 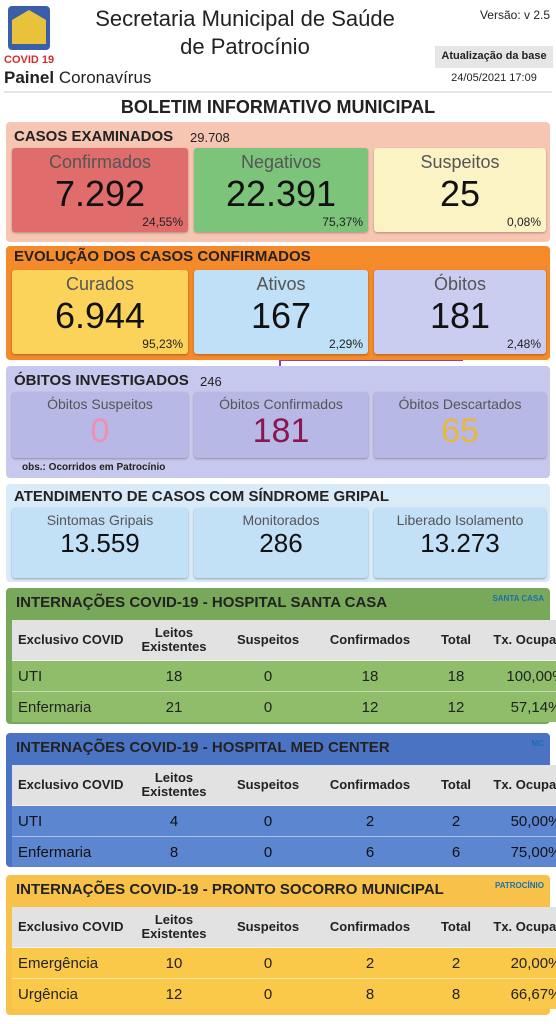 I want to click on card-value: 0, so click(x=100, y=431).